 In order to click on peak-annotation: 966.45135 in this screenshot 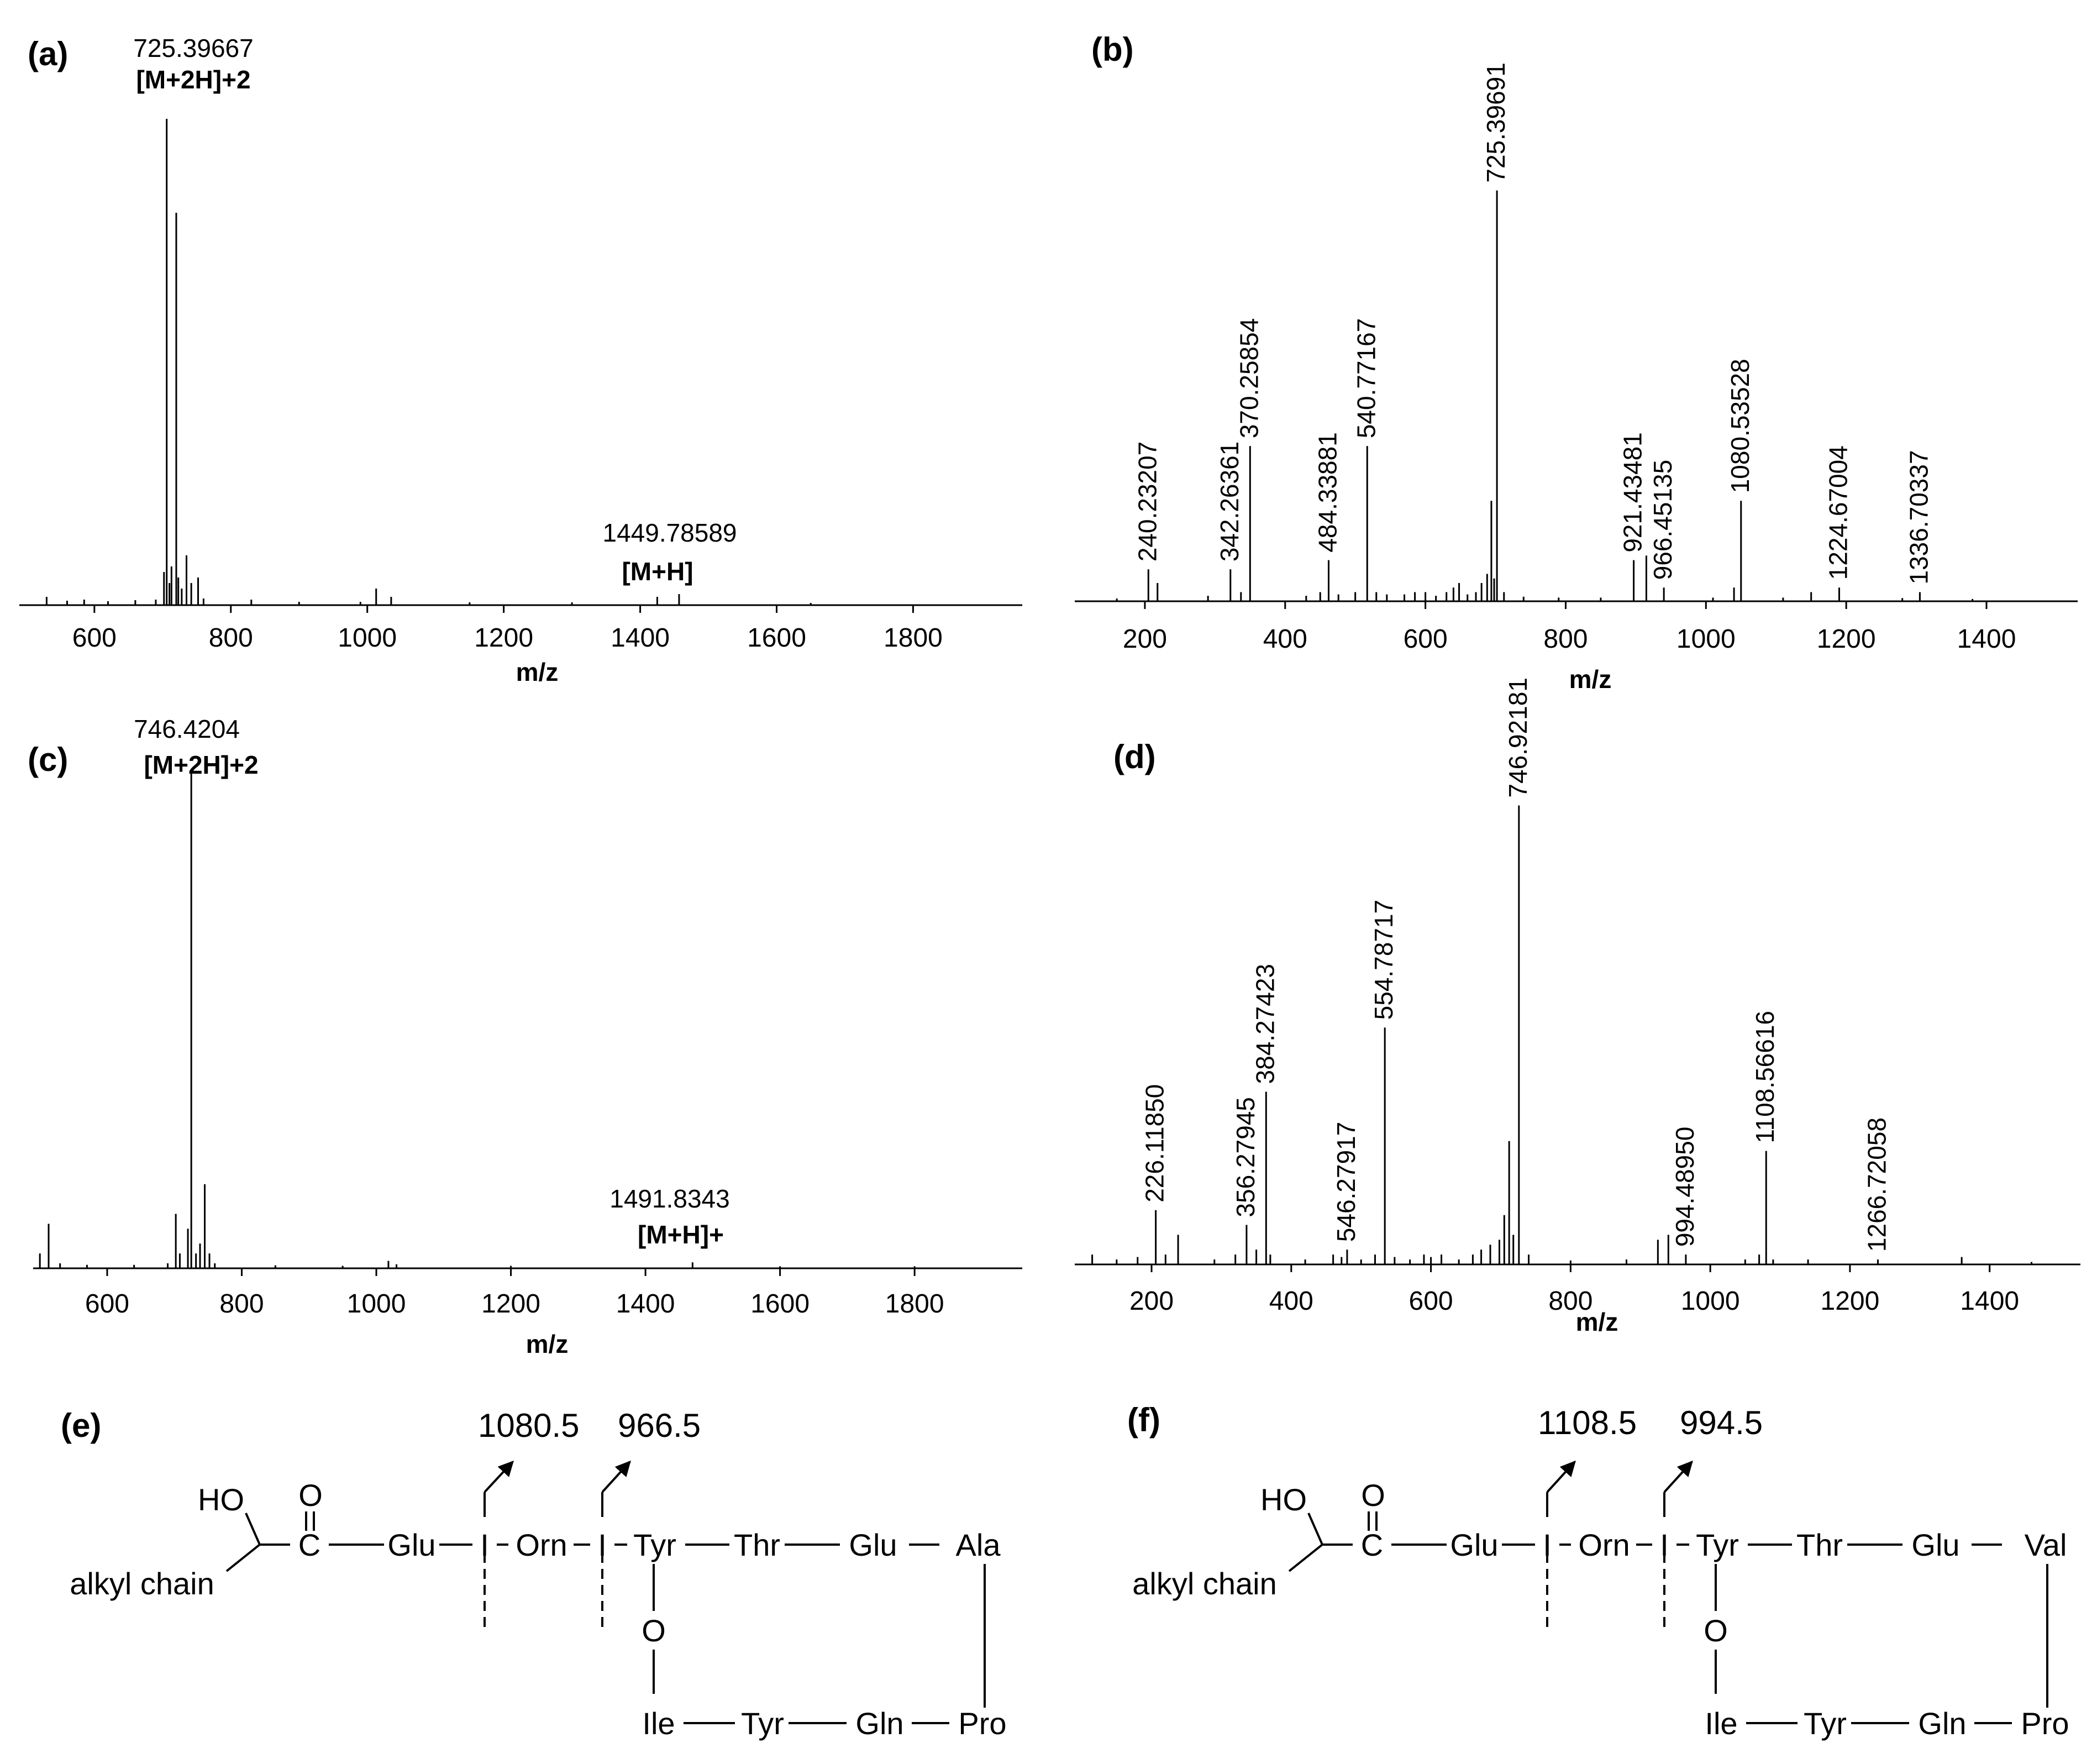, I will do `click(1663, 520)`.